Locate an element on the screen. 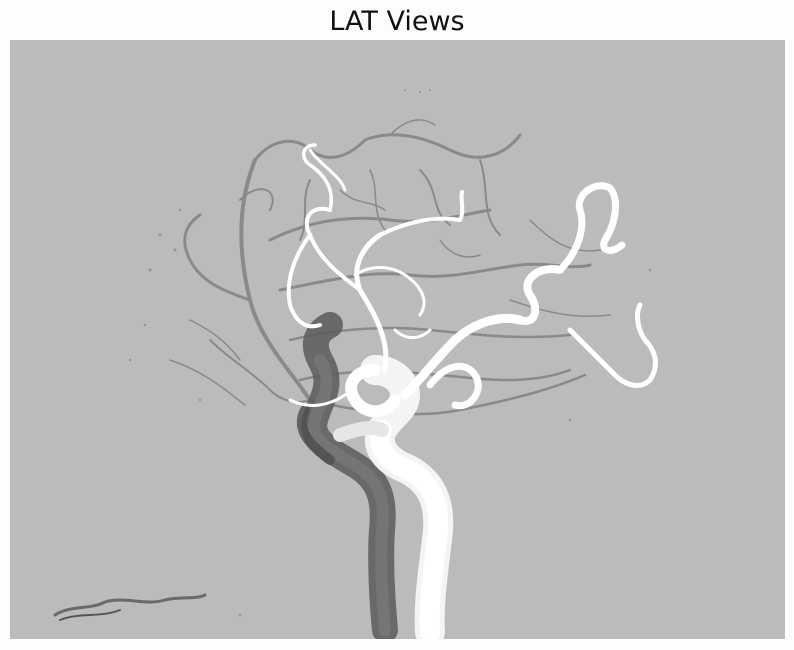  lower-left-vessel-fragment is located at coordinates (130, 607).